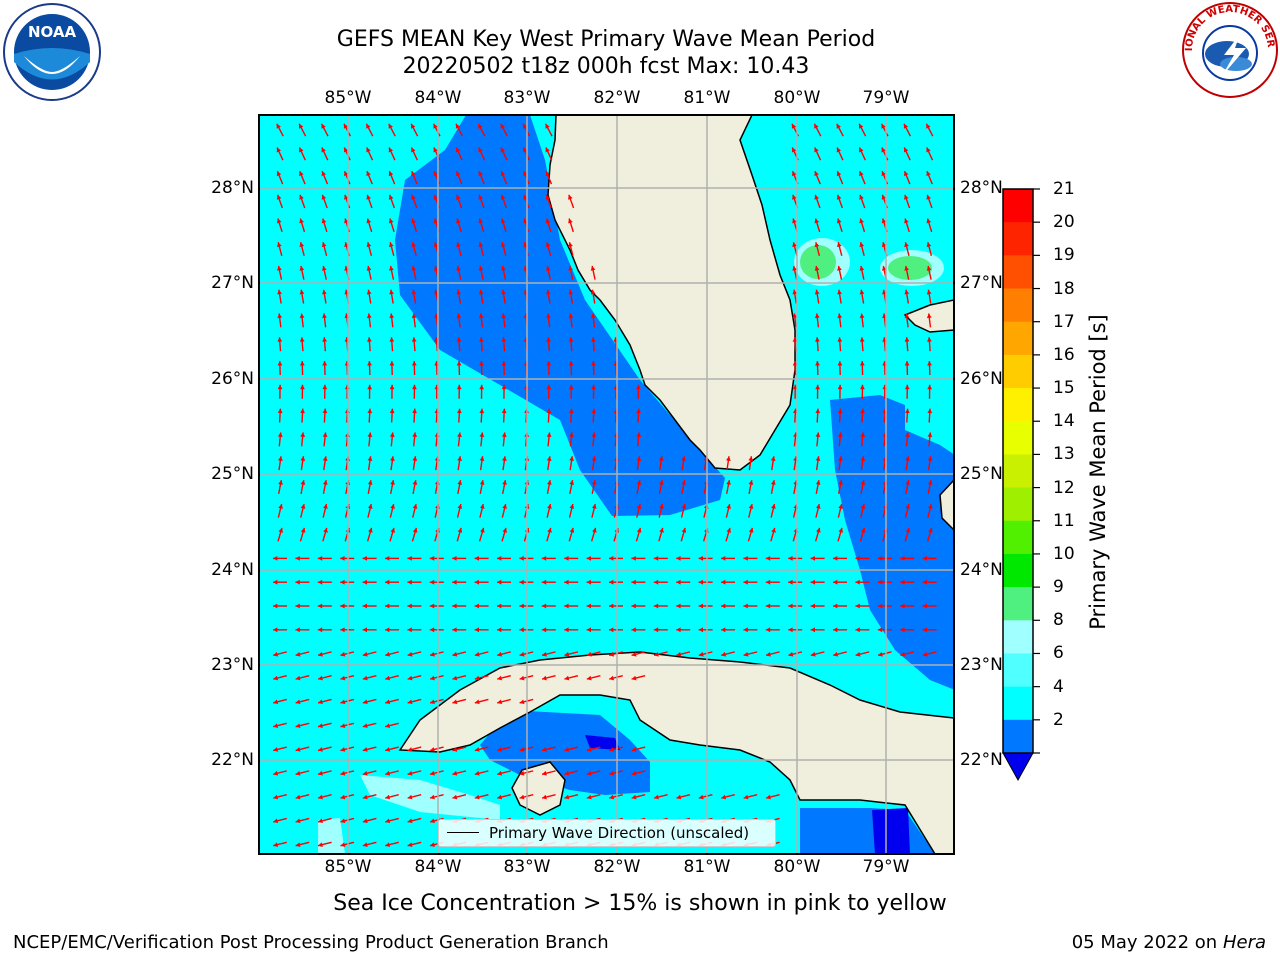 This screenshot has height=964, width=1280. Describe the element at coordinates (1058, 687) in the screenshot. I see `colorbar-tick-label: 4` at that location.